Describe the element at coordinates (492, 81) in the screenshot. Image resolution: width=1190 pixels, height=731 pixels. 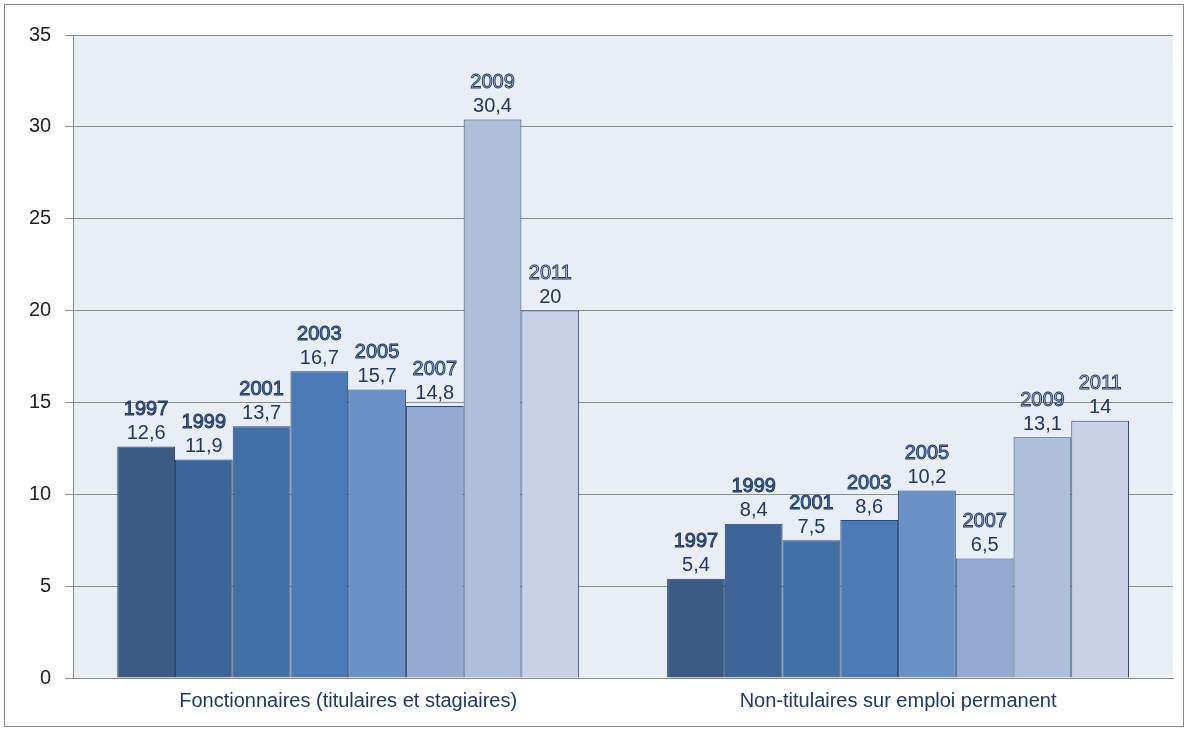
I see `text: 2009` at that location.